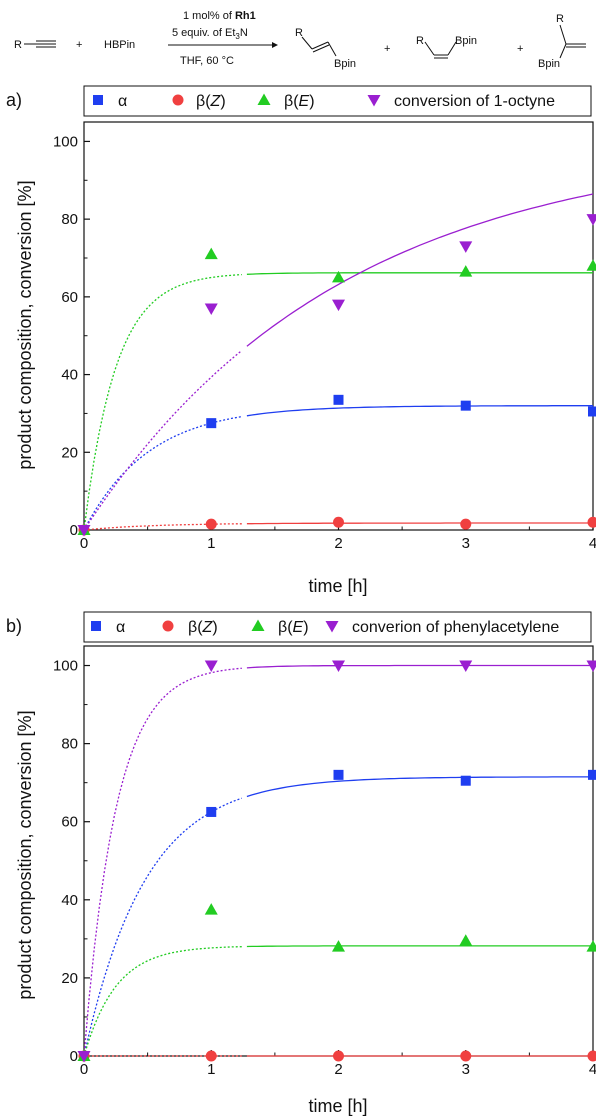 The image size is (596, 1118). I want to click on plus-sign-2: +, so click(387, 49).